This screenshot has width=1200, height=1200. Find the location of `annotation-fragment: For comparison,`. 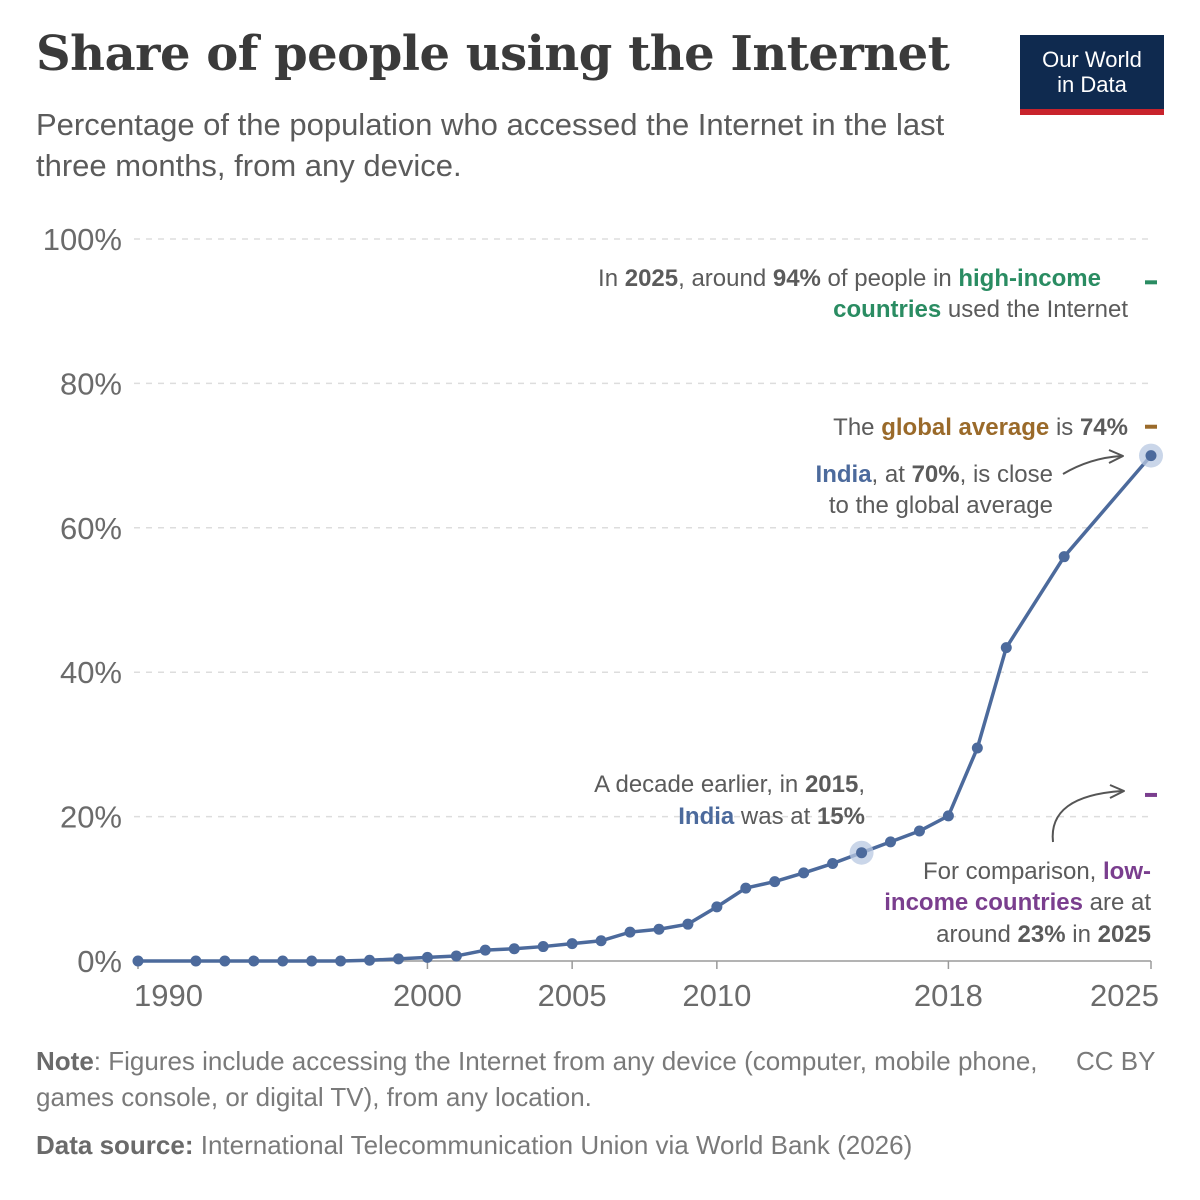

annotation-fragment: For comparison, is located at coordinates (1013, 871).